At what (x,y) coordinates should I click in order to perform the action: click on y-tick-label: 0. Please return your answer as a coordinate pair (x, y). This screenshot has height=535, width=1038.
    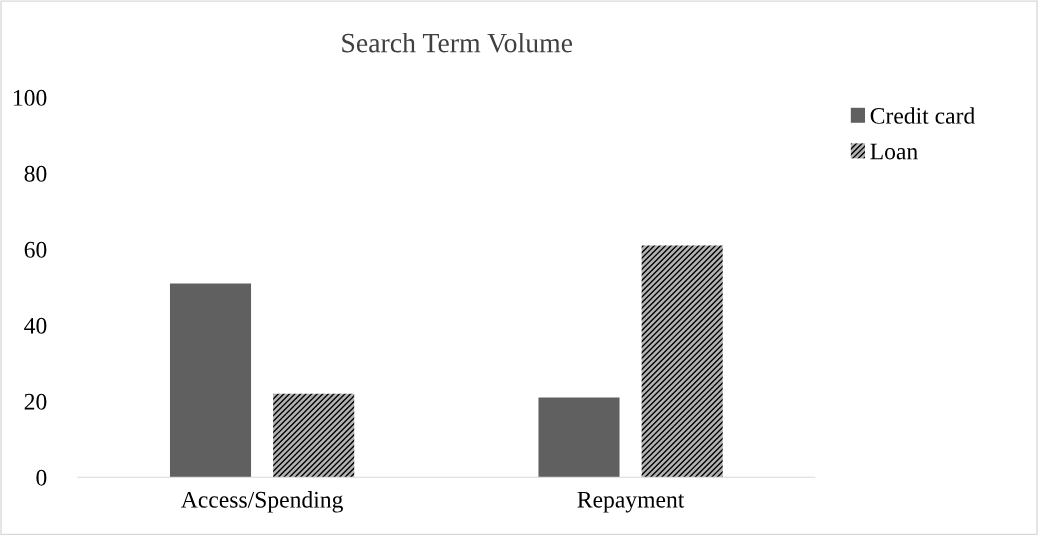
    Looking at the image, I should click on (41, 477).